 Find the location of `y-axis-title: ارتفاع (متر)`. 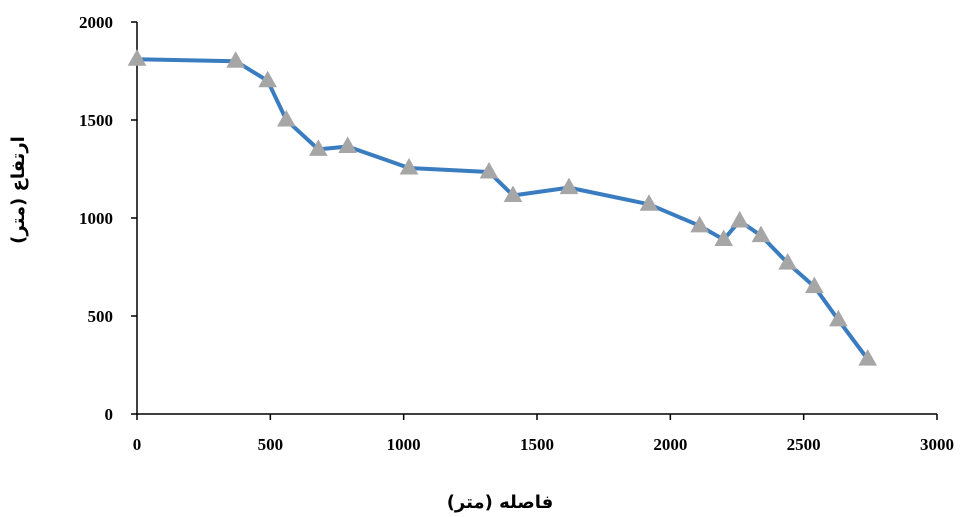

y-axis-title: ارتفاع (متر) is located at coordinates (18, 190).